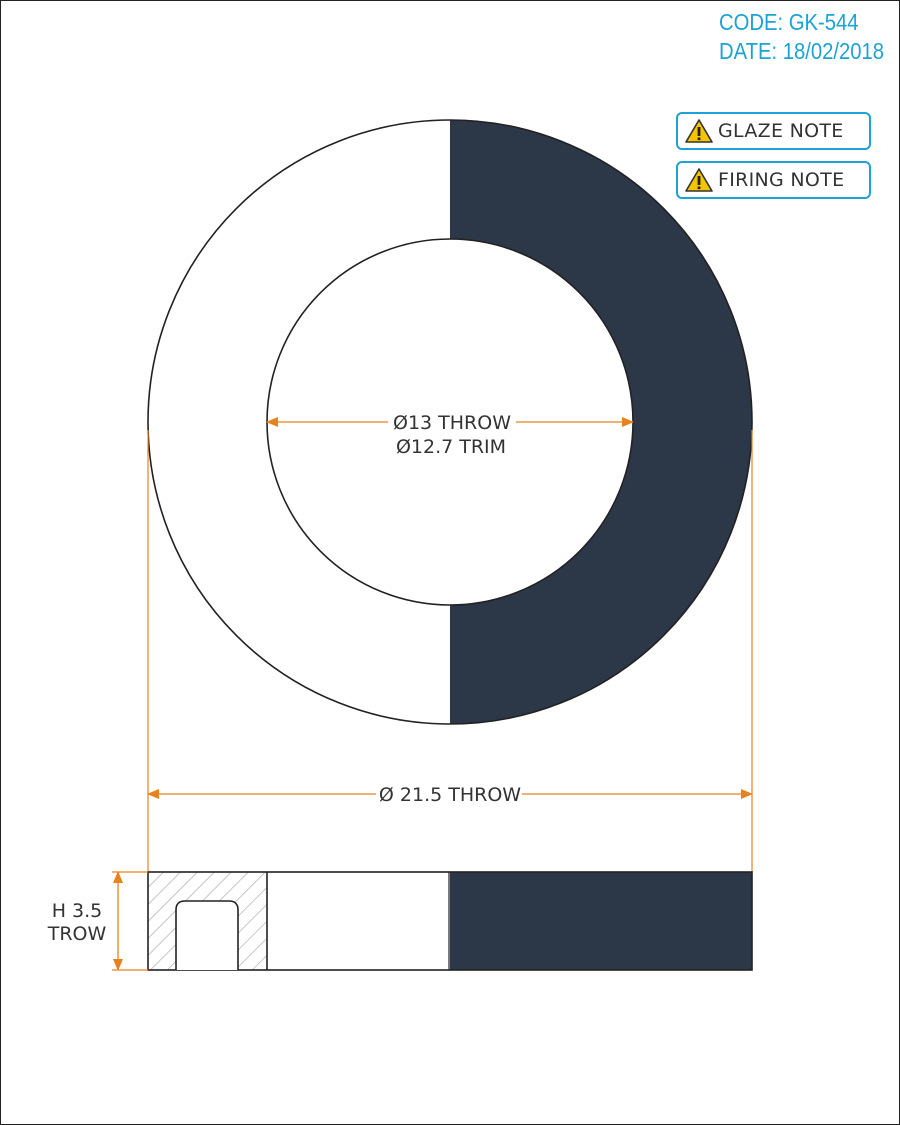 This screenshot has height=1125, width=900. What do you see at coordinates (451, 447) in the screenshot?
I see `inner-trim-label: Ø12.7 TRIM` at bounding box center [451, 447].